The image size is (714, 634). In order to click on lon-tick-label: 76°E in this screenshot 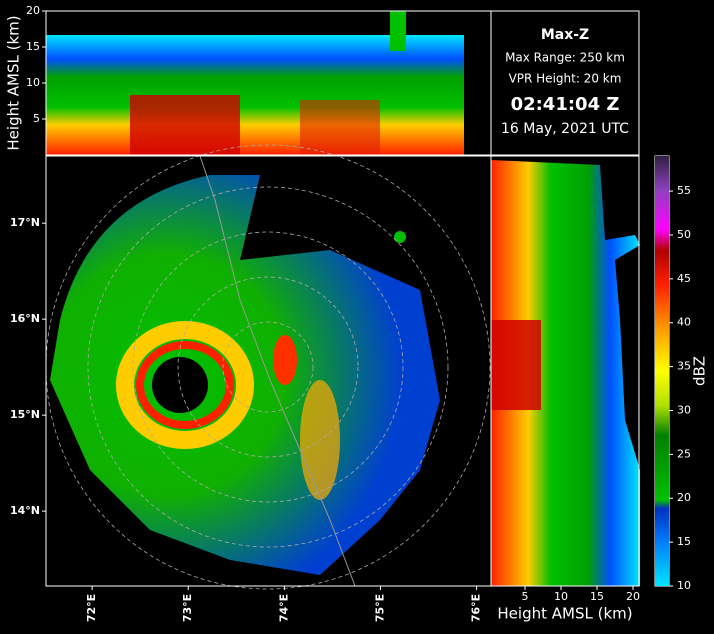, I will do `click(476, 608)`.